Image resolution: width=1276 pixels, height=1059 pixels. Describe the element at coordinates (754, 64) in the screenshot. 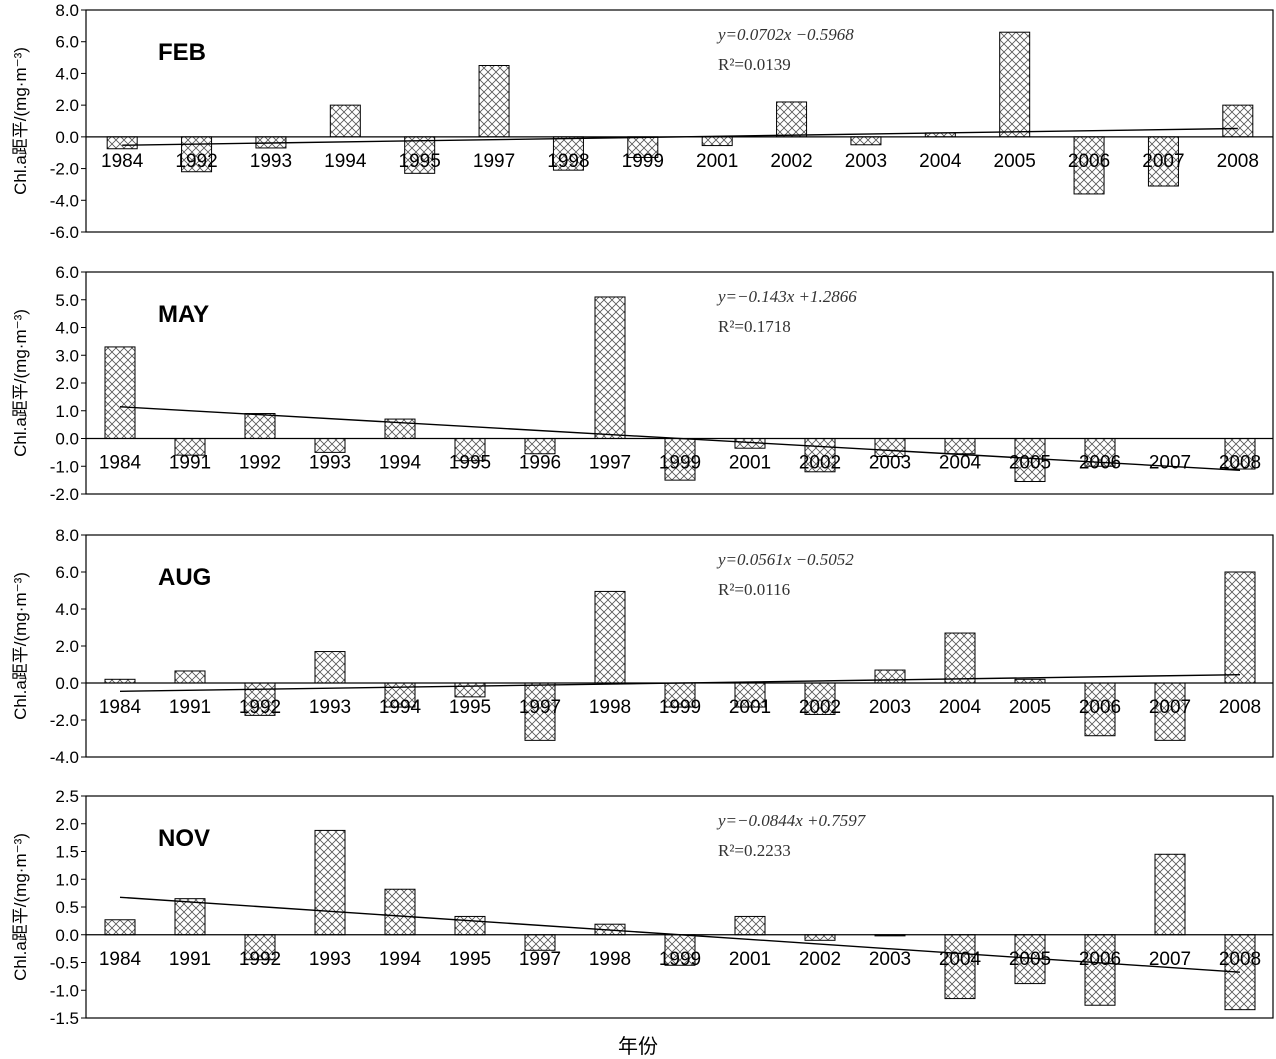

I see `r-squared: R²=0.0139` at that location.